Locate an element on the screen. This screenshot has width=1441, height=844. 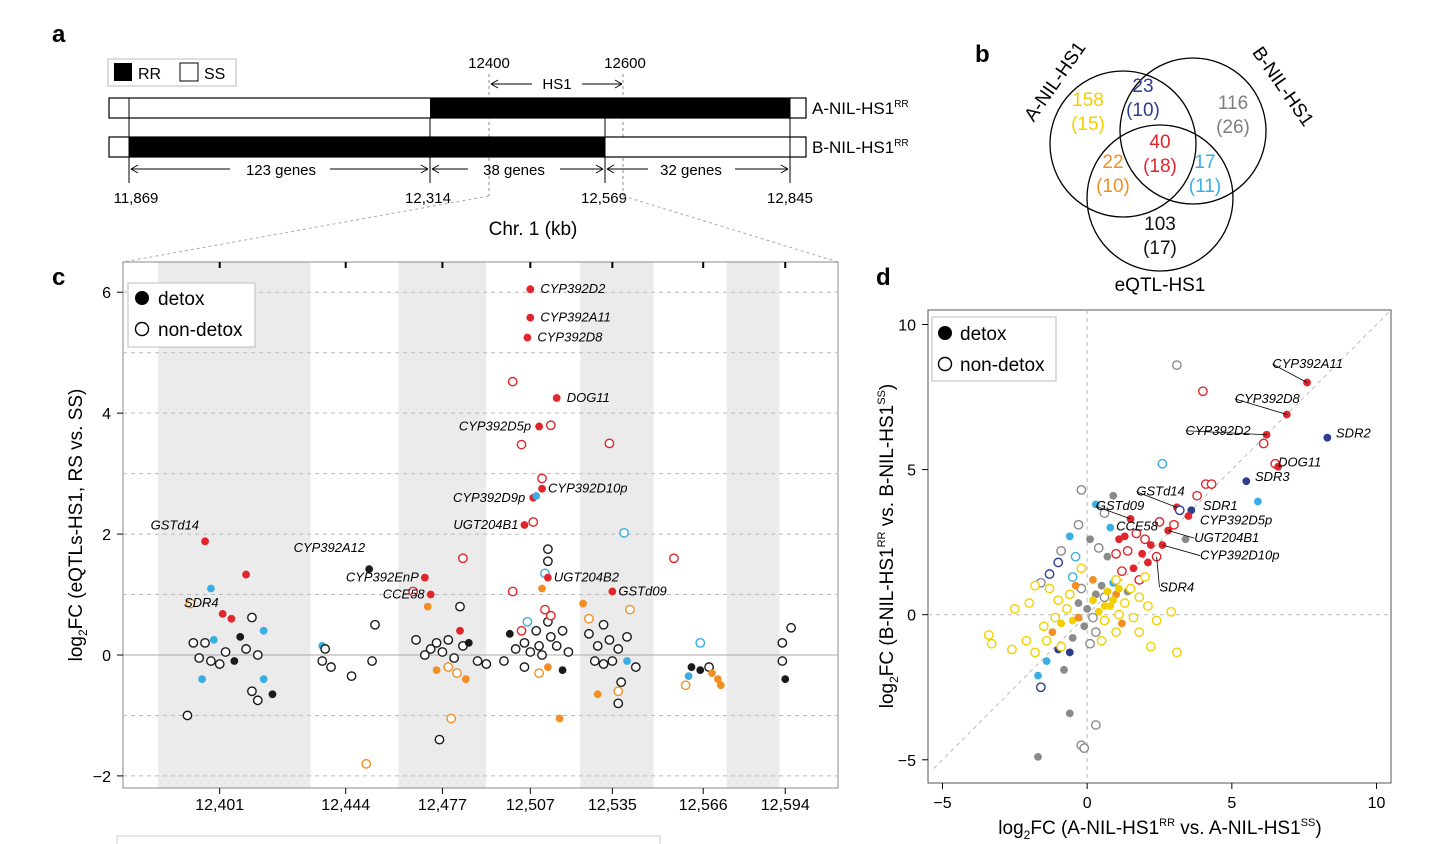
zoom-line-left is located at coordinates (306, 229).